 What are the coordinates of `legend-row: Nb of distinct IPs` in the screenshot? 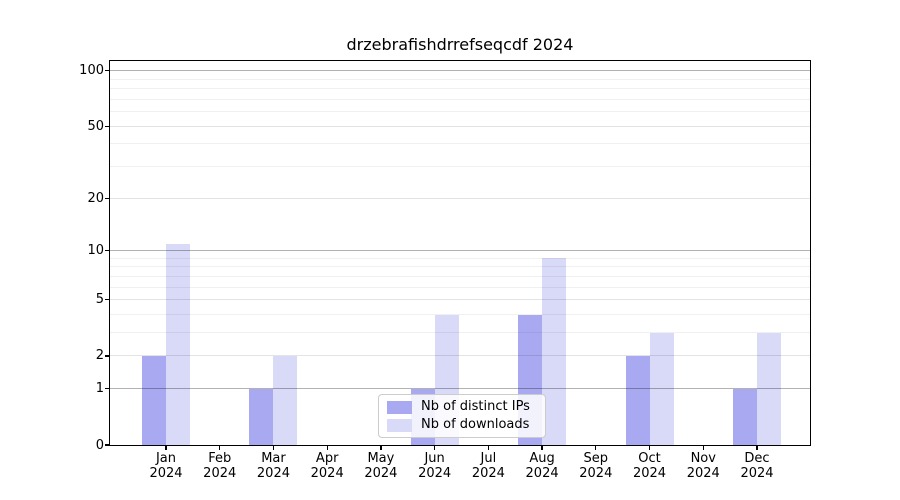 It's located at (466, 407).